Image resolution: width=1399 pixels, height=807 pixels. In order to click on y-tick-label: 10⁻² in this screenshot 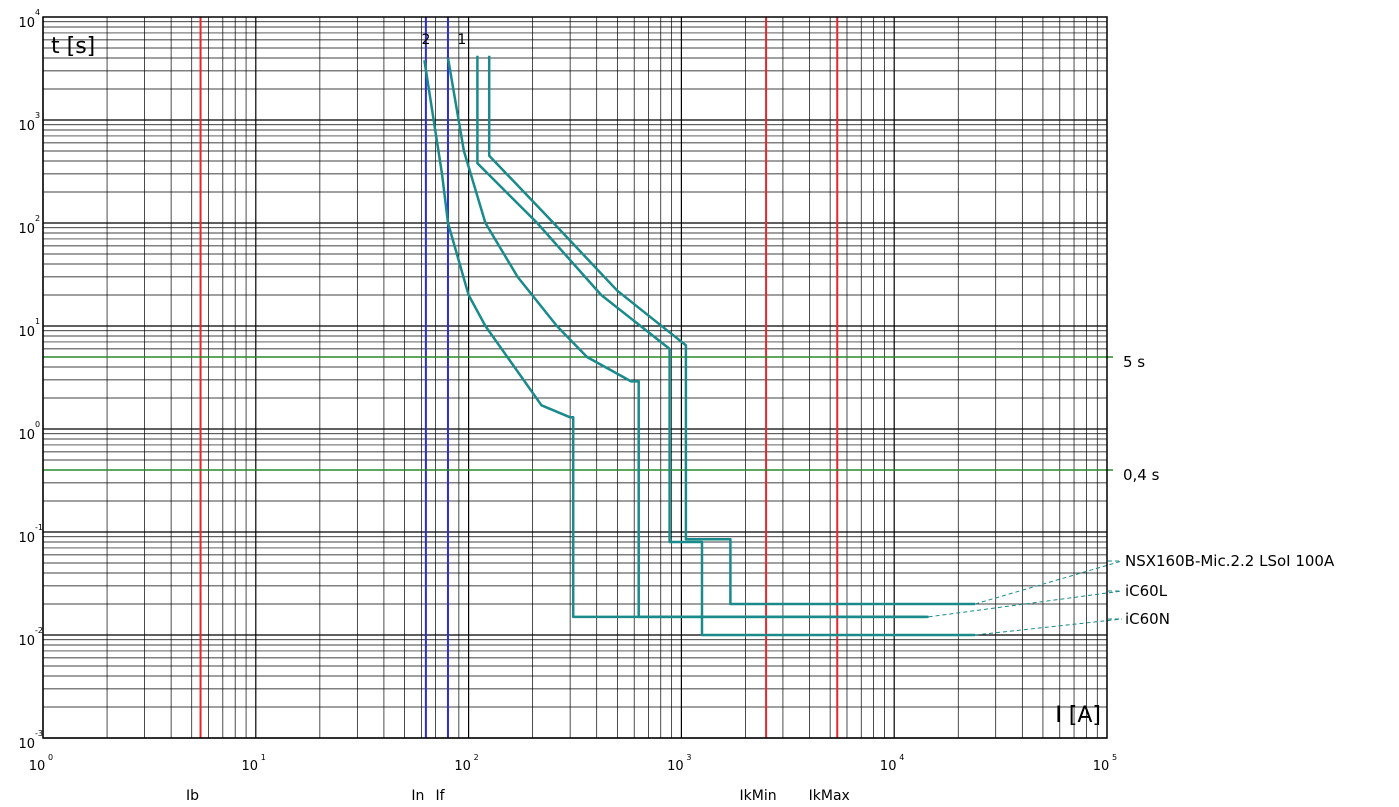, I will do `click(30, 637)`.